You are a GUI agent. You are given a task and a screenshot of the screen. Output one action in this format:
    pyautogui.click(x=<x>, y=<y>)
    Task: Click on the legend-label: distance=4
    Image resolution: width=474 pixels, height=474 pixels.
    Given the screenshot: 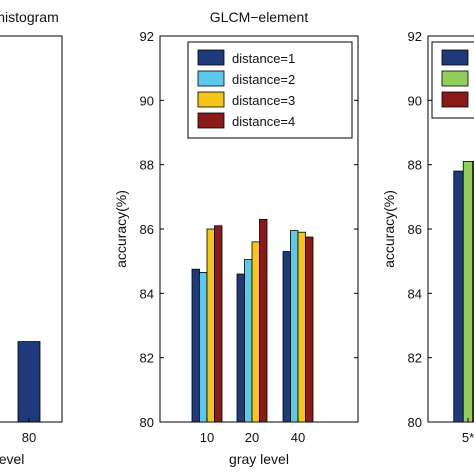 What is the action you would take?
    pyautogui.click(x=263, y=121)
    